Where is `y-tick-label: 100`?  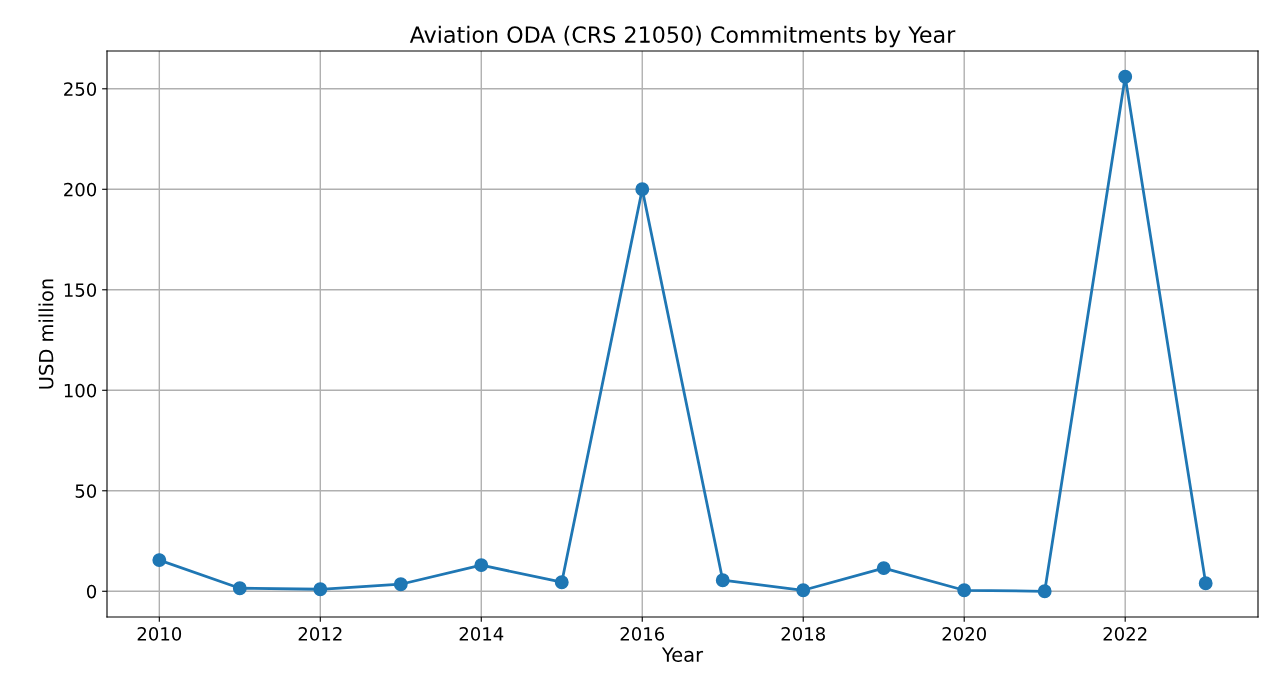
y-tick-label: 100 is located at coordinates (80, 390).